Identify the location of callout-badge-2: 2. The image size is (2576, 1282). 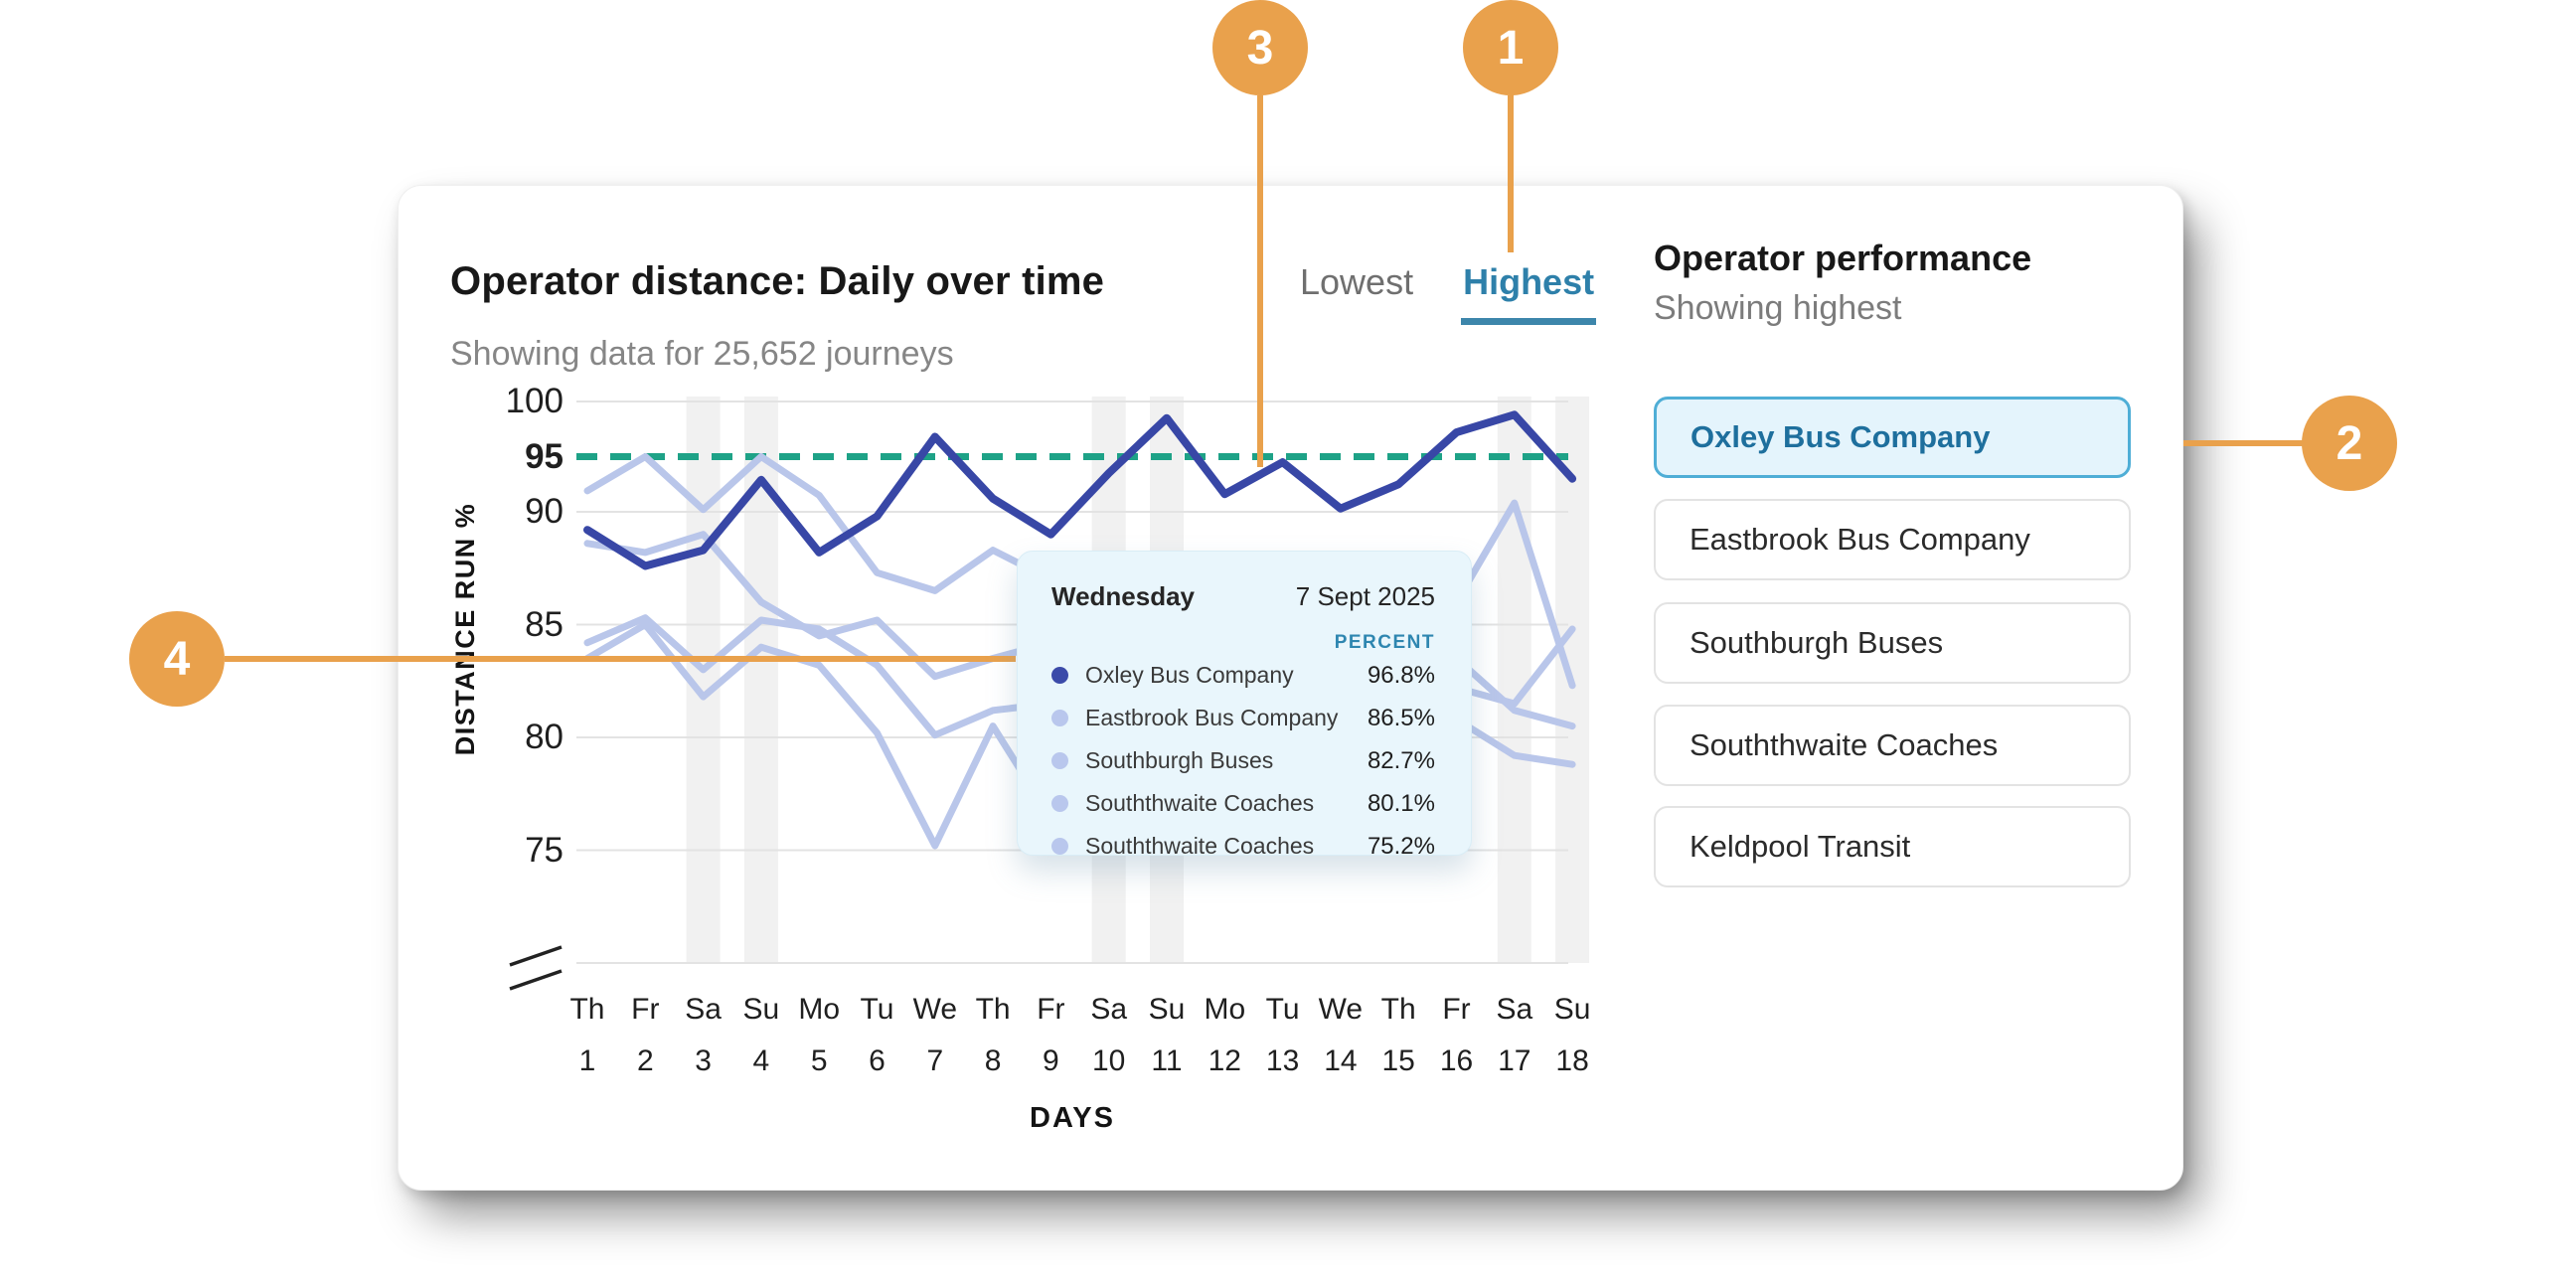
(2349, 443).